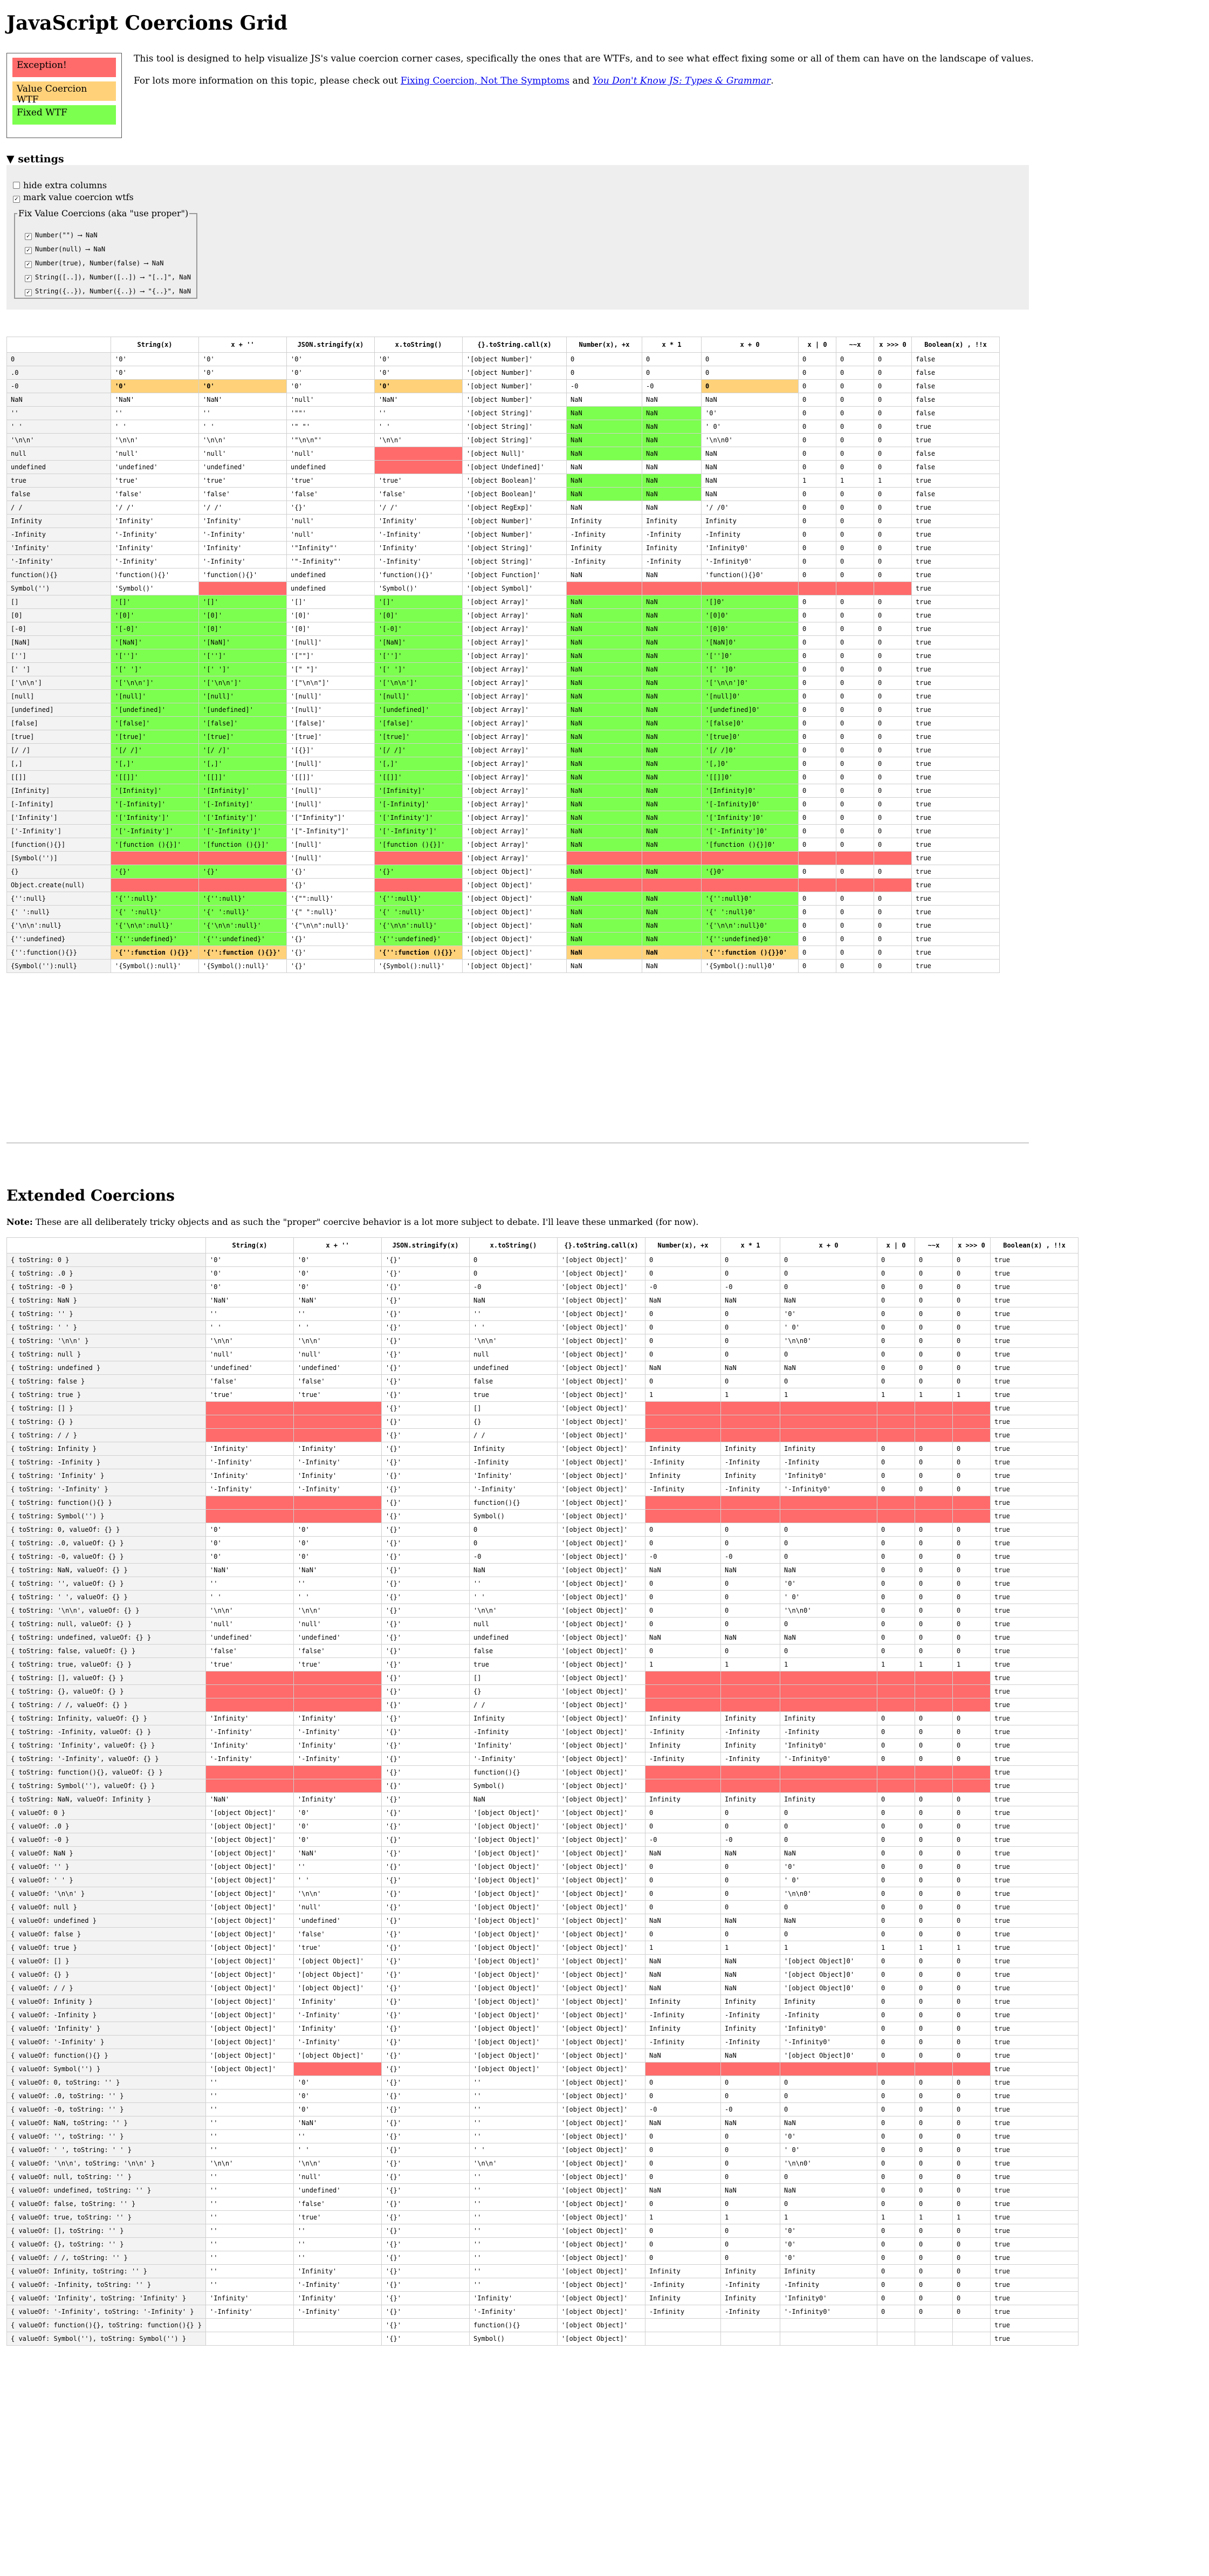 The height and width of the screenshot is (2576, 1209). What do you see at coordinates (107, 2150) in the screenshot?
I see `row-label: { valueOf: ' ', toString: ' ' }` at bounding box center [107, 2150].